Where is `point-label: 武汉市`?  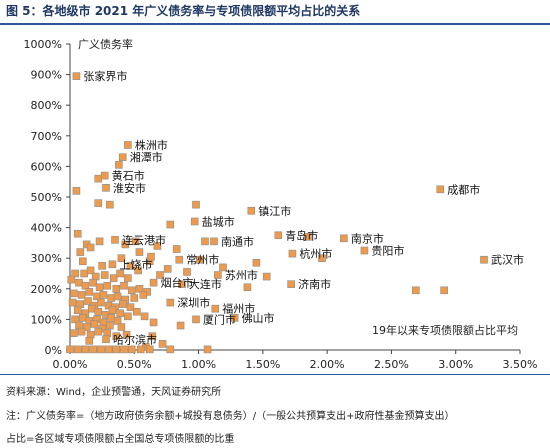 point-label: 武汉市 is located at coordinates (507, 260).